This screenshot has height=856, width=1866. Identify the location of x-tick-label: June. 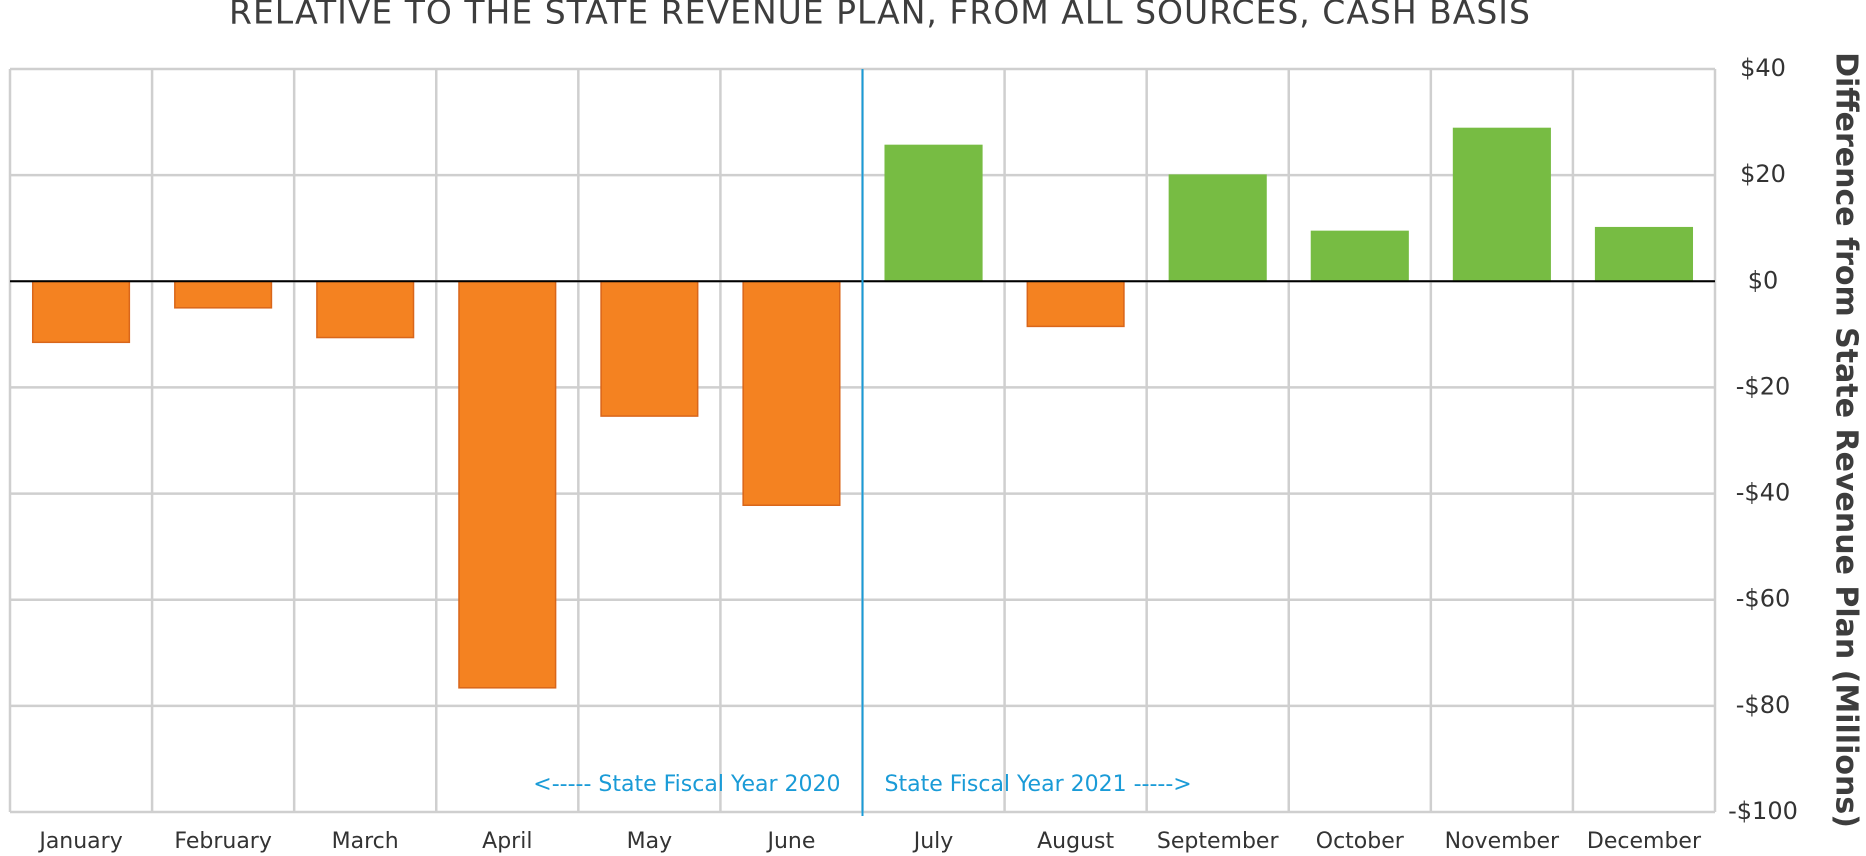
(790, 841).